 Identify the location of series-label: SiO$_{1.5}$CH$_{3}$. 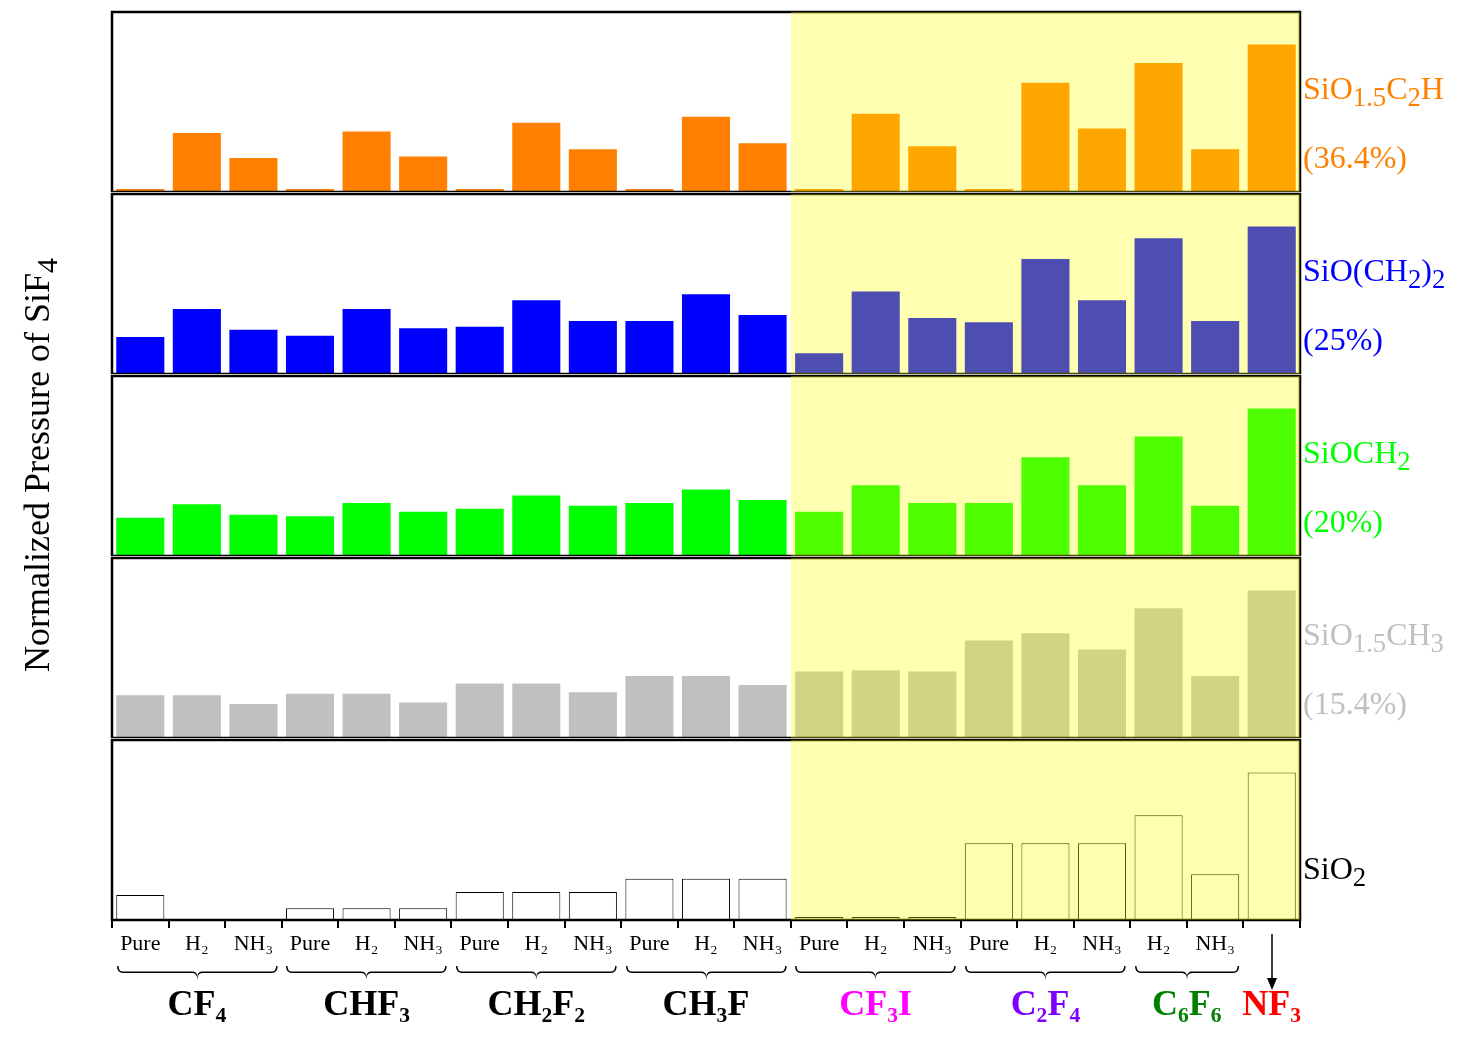
(1373, 638).